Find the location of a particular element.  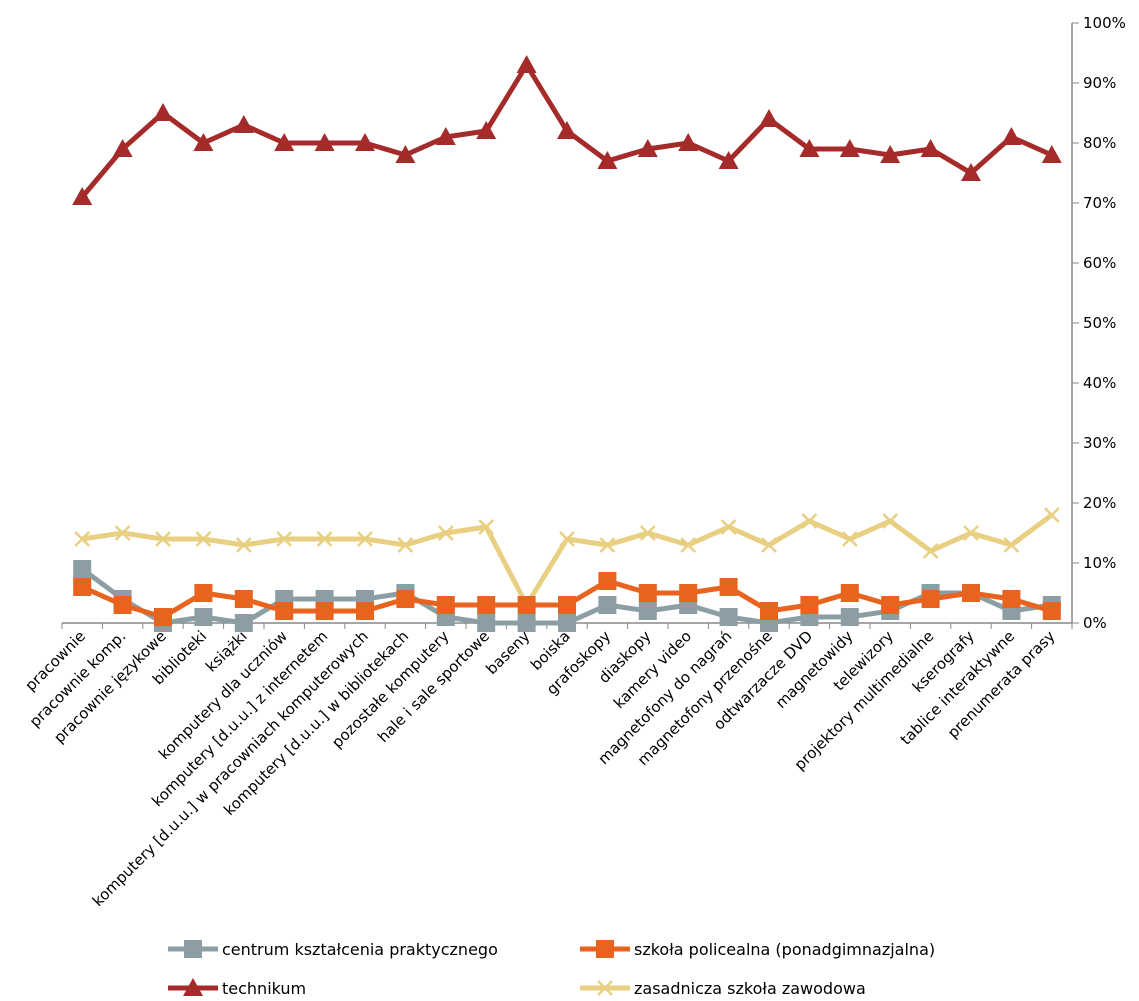

series-zasadnicza-szkola-zawodowa is located at coordinates (567, 560).